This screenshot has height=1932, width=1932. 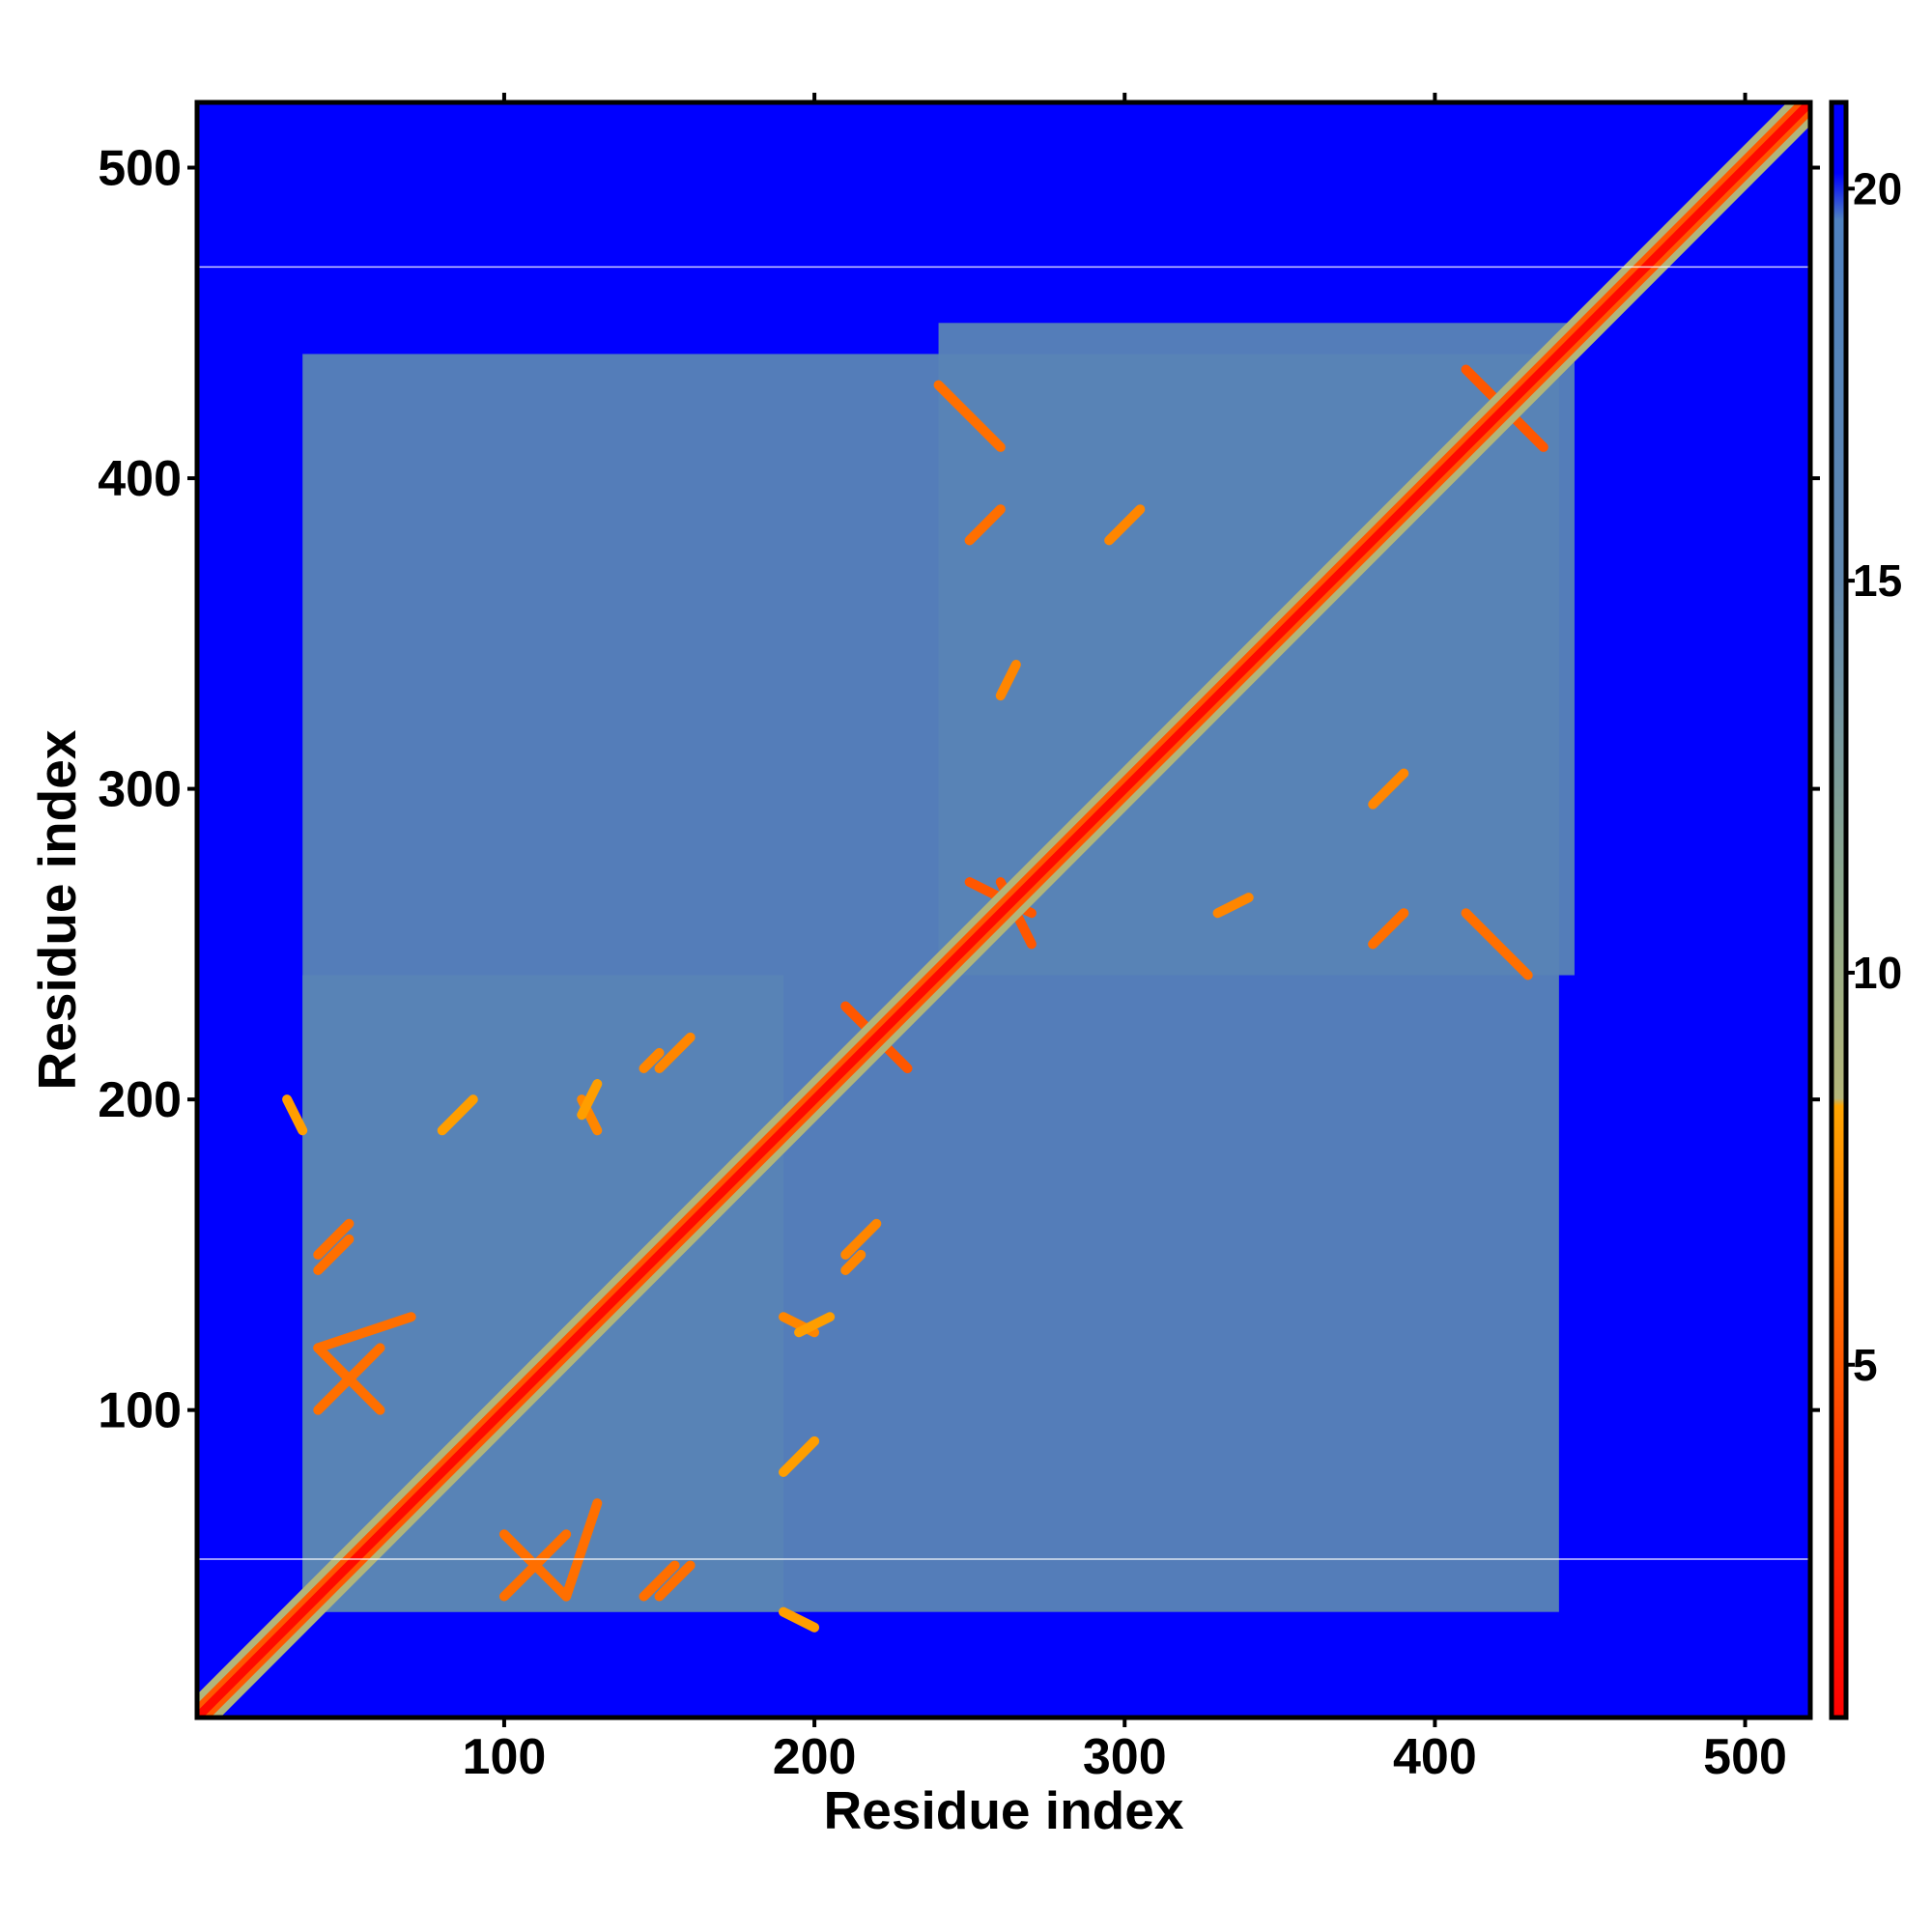 What do you see at coordinates (1877, 580) in the screenshot?
I see `colorbar-tick-label-15: 15` at bounding box center [1877, 580].